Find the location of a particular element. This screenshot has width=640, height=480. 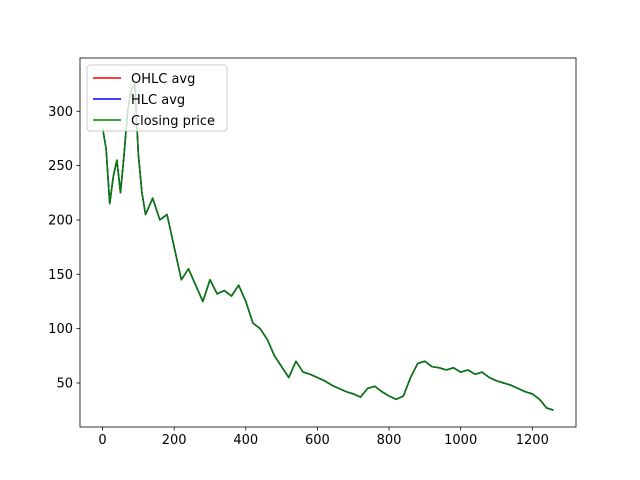

x-tick-label: 1000 is located at coordinates (460, 440).